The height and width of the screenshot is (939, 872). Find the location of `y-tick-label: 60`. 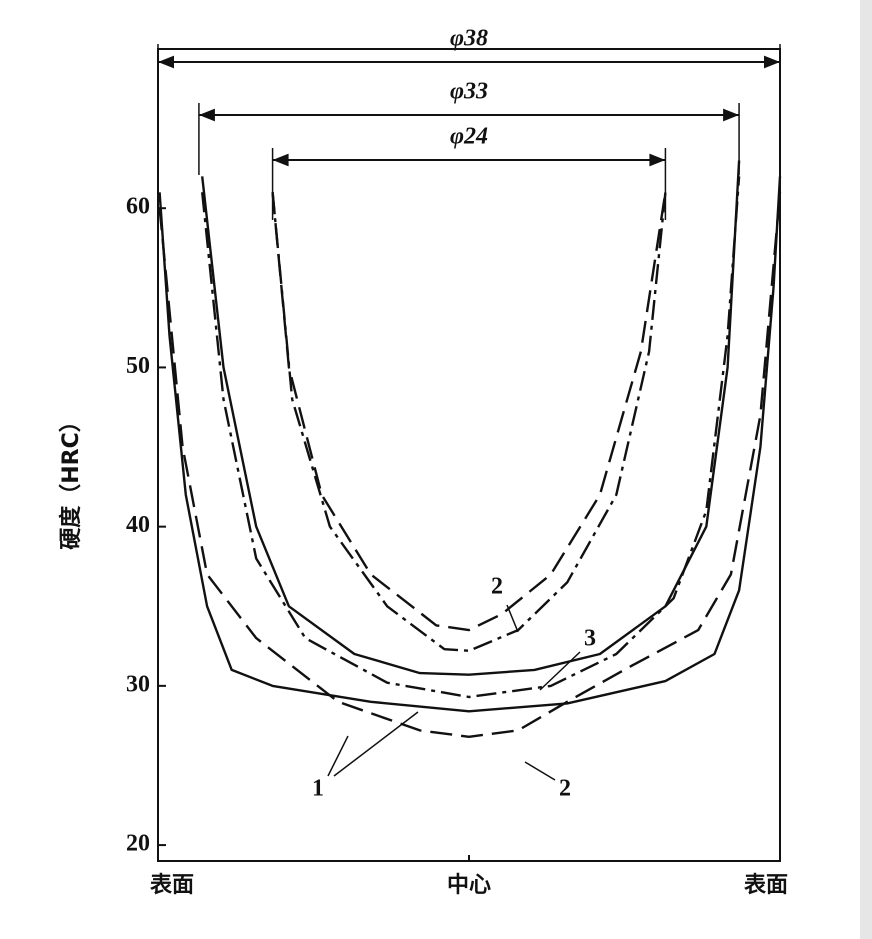

y-tick-label: 60 is located at coordinates (138, 207).